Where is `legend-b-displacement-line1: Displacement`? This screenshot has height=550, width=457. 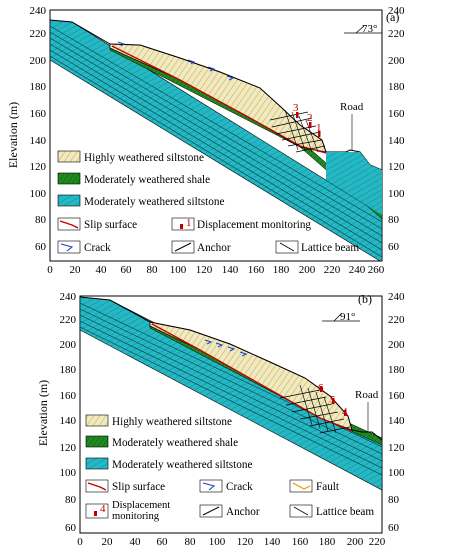
legend-b-displacement-line1: Displacement is located at coordinates (141, 505).